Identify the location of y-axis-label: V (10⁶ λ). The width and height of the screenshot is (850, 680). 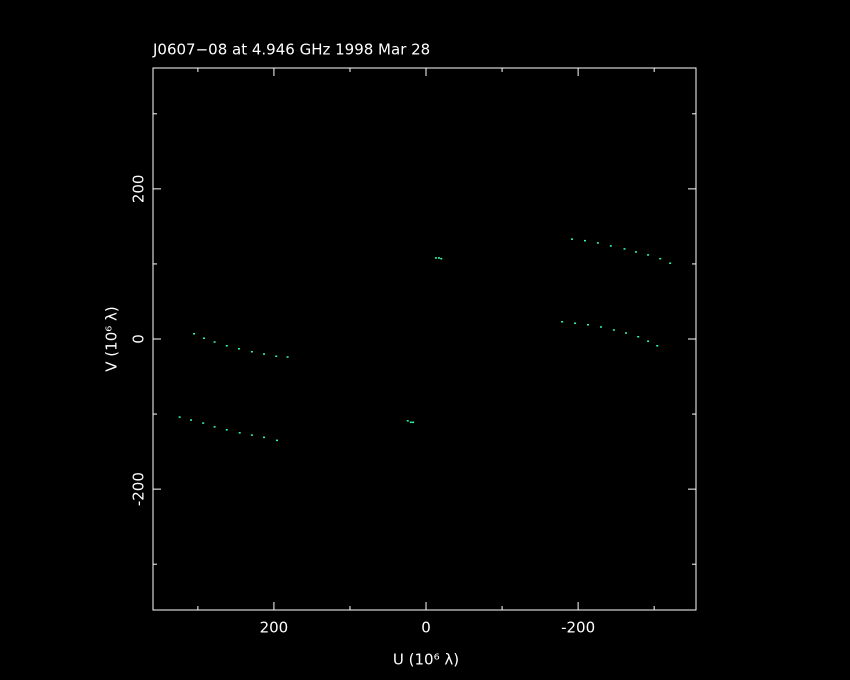
(112, 338).